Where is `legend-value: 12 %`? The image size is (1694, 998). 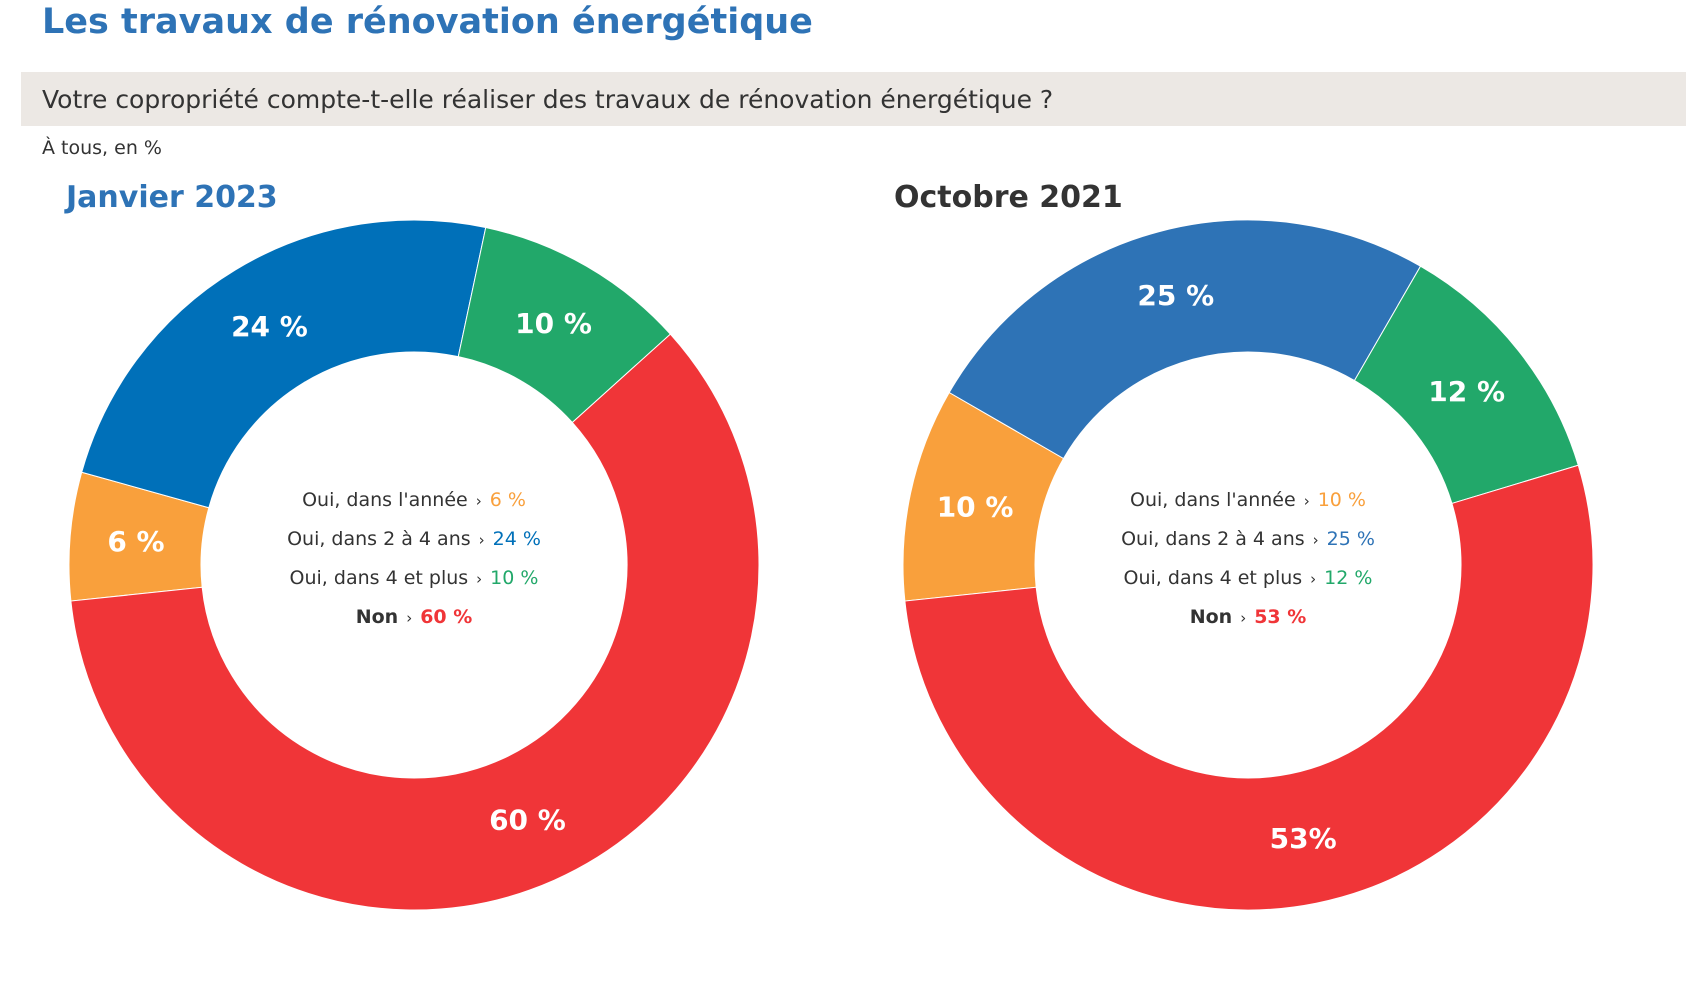 legend-value: 12 % is located at coordinates (1348, 578).